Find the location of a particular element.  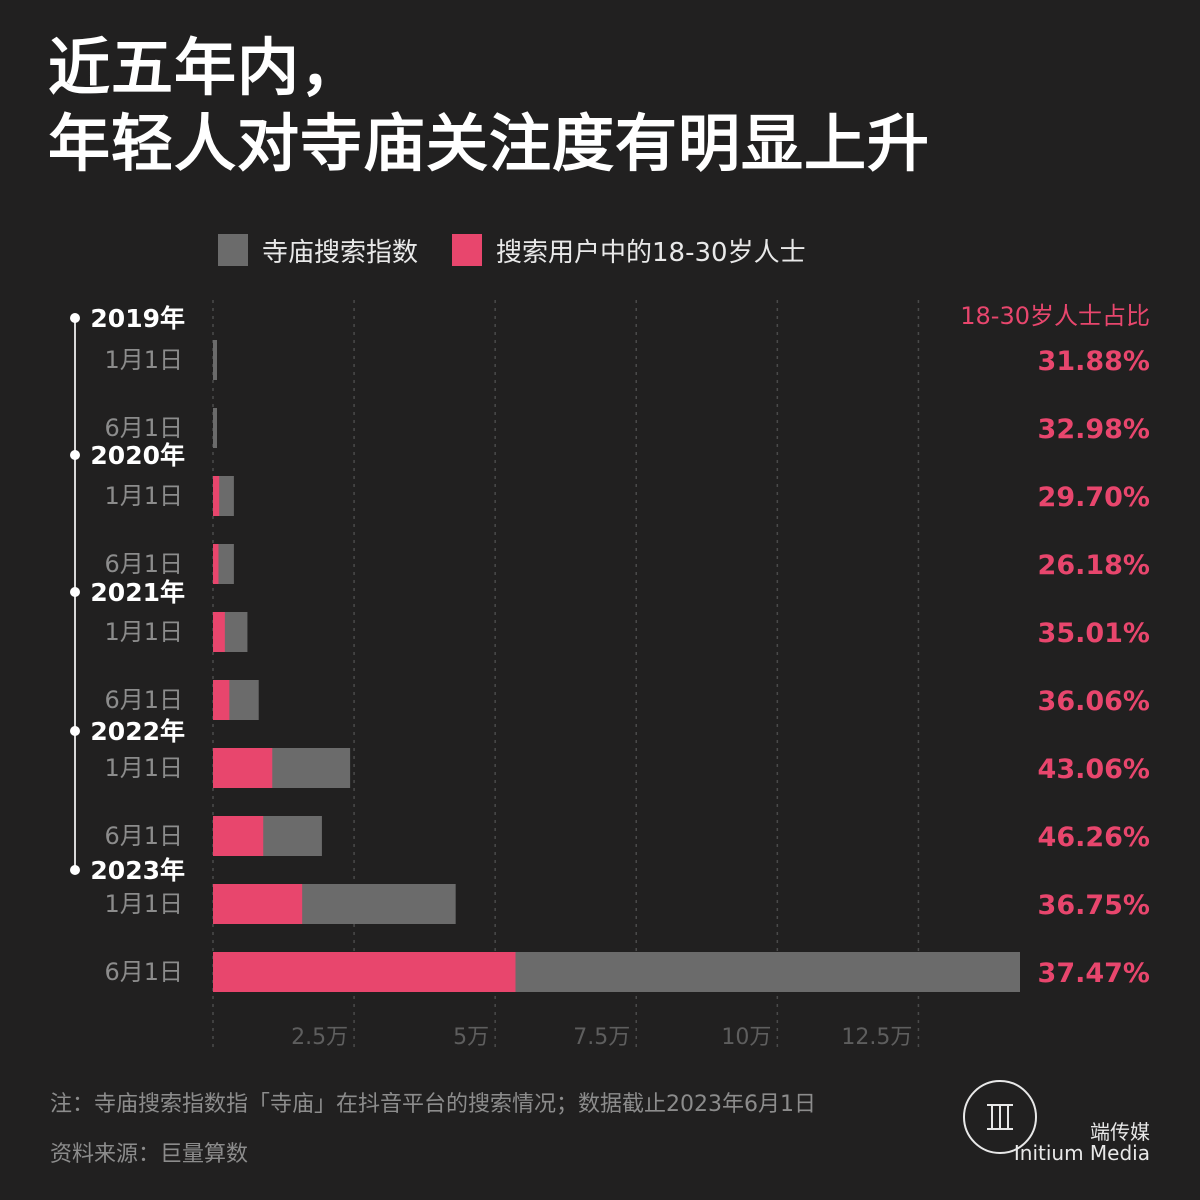

share-label: 29.70% is located at coordinates (1094, 497).